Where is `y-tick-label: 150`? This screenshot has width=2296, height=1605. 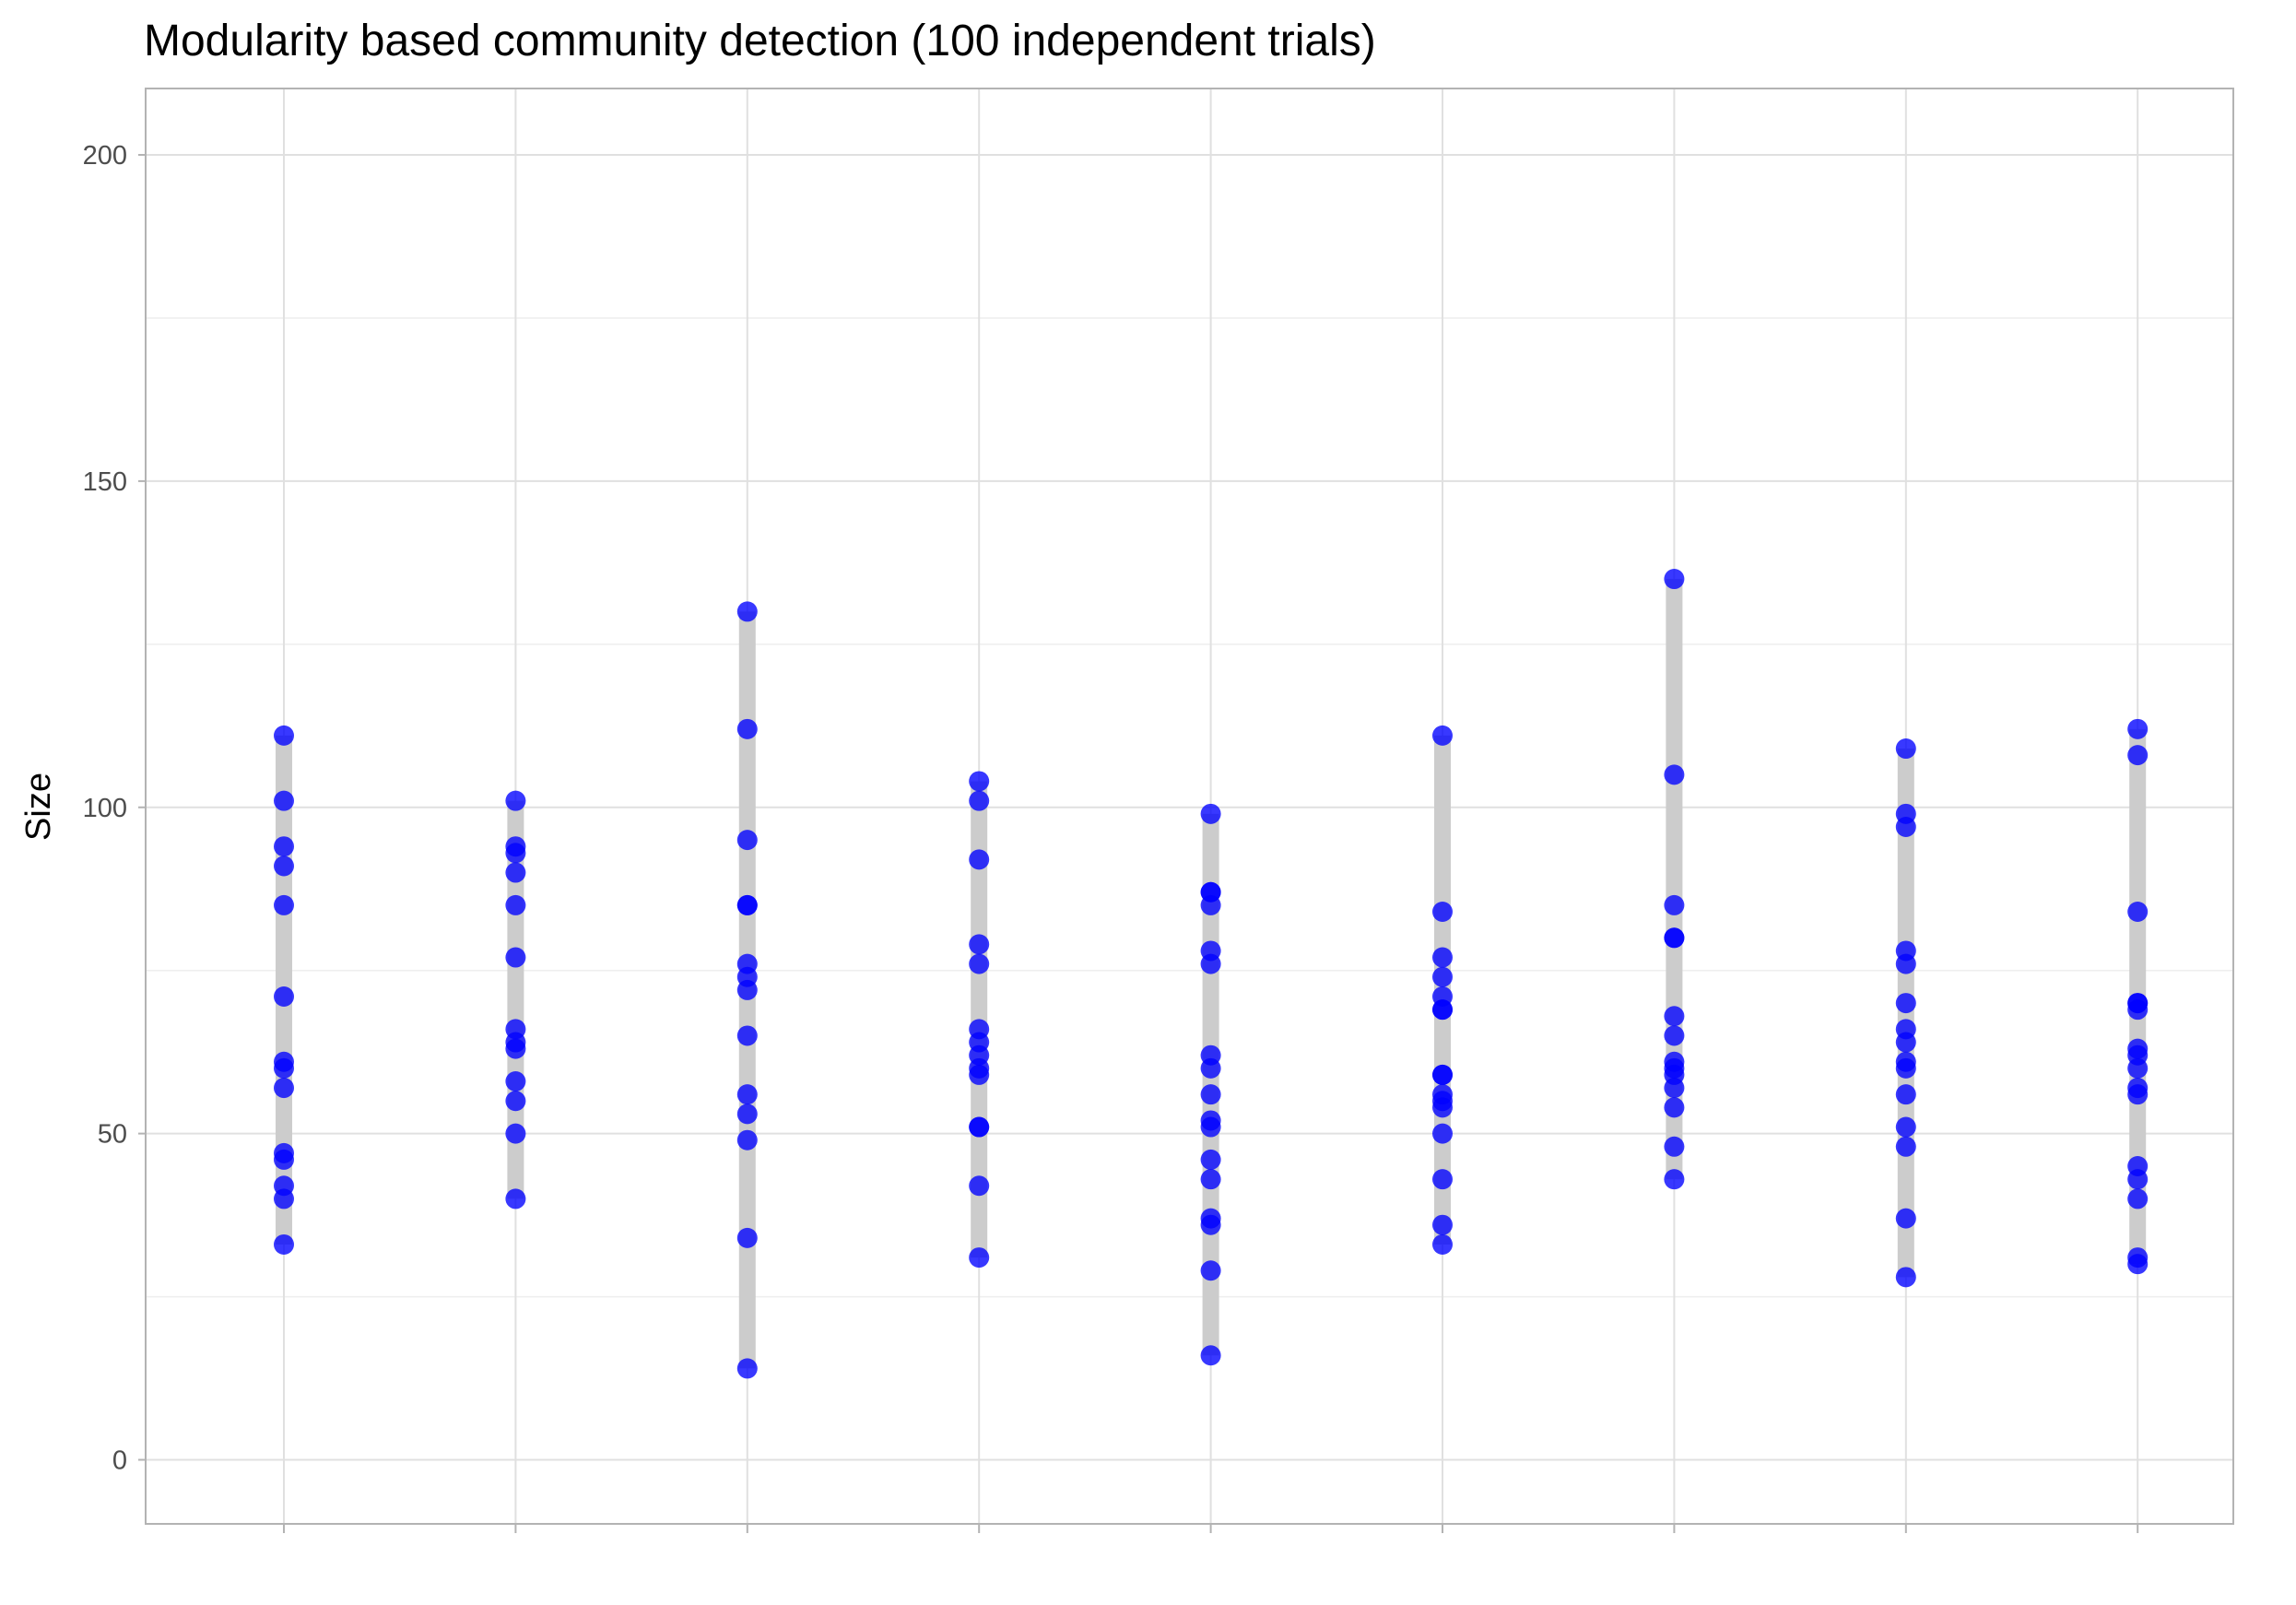
y-tick-label: 150 is located at coordinates (105, 482).